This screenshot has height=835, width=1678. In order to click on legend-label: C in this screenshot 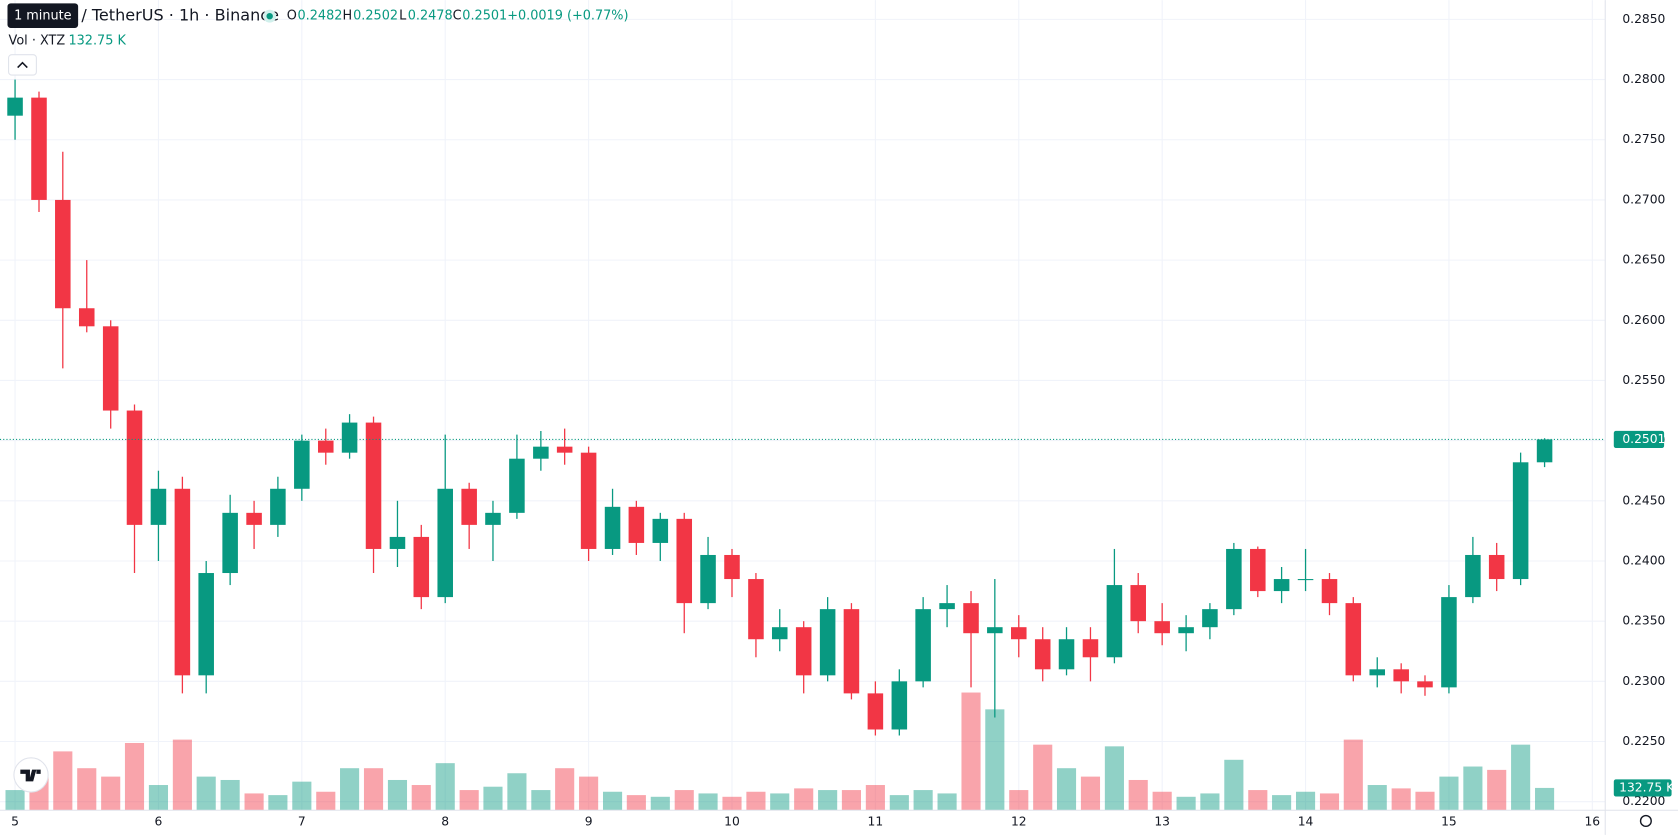, I will do `click(457, 16)`.